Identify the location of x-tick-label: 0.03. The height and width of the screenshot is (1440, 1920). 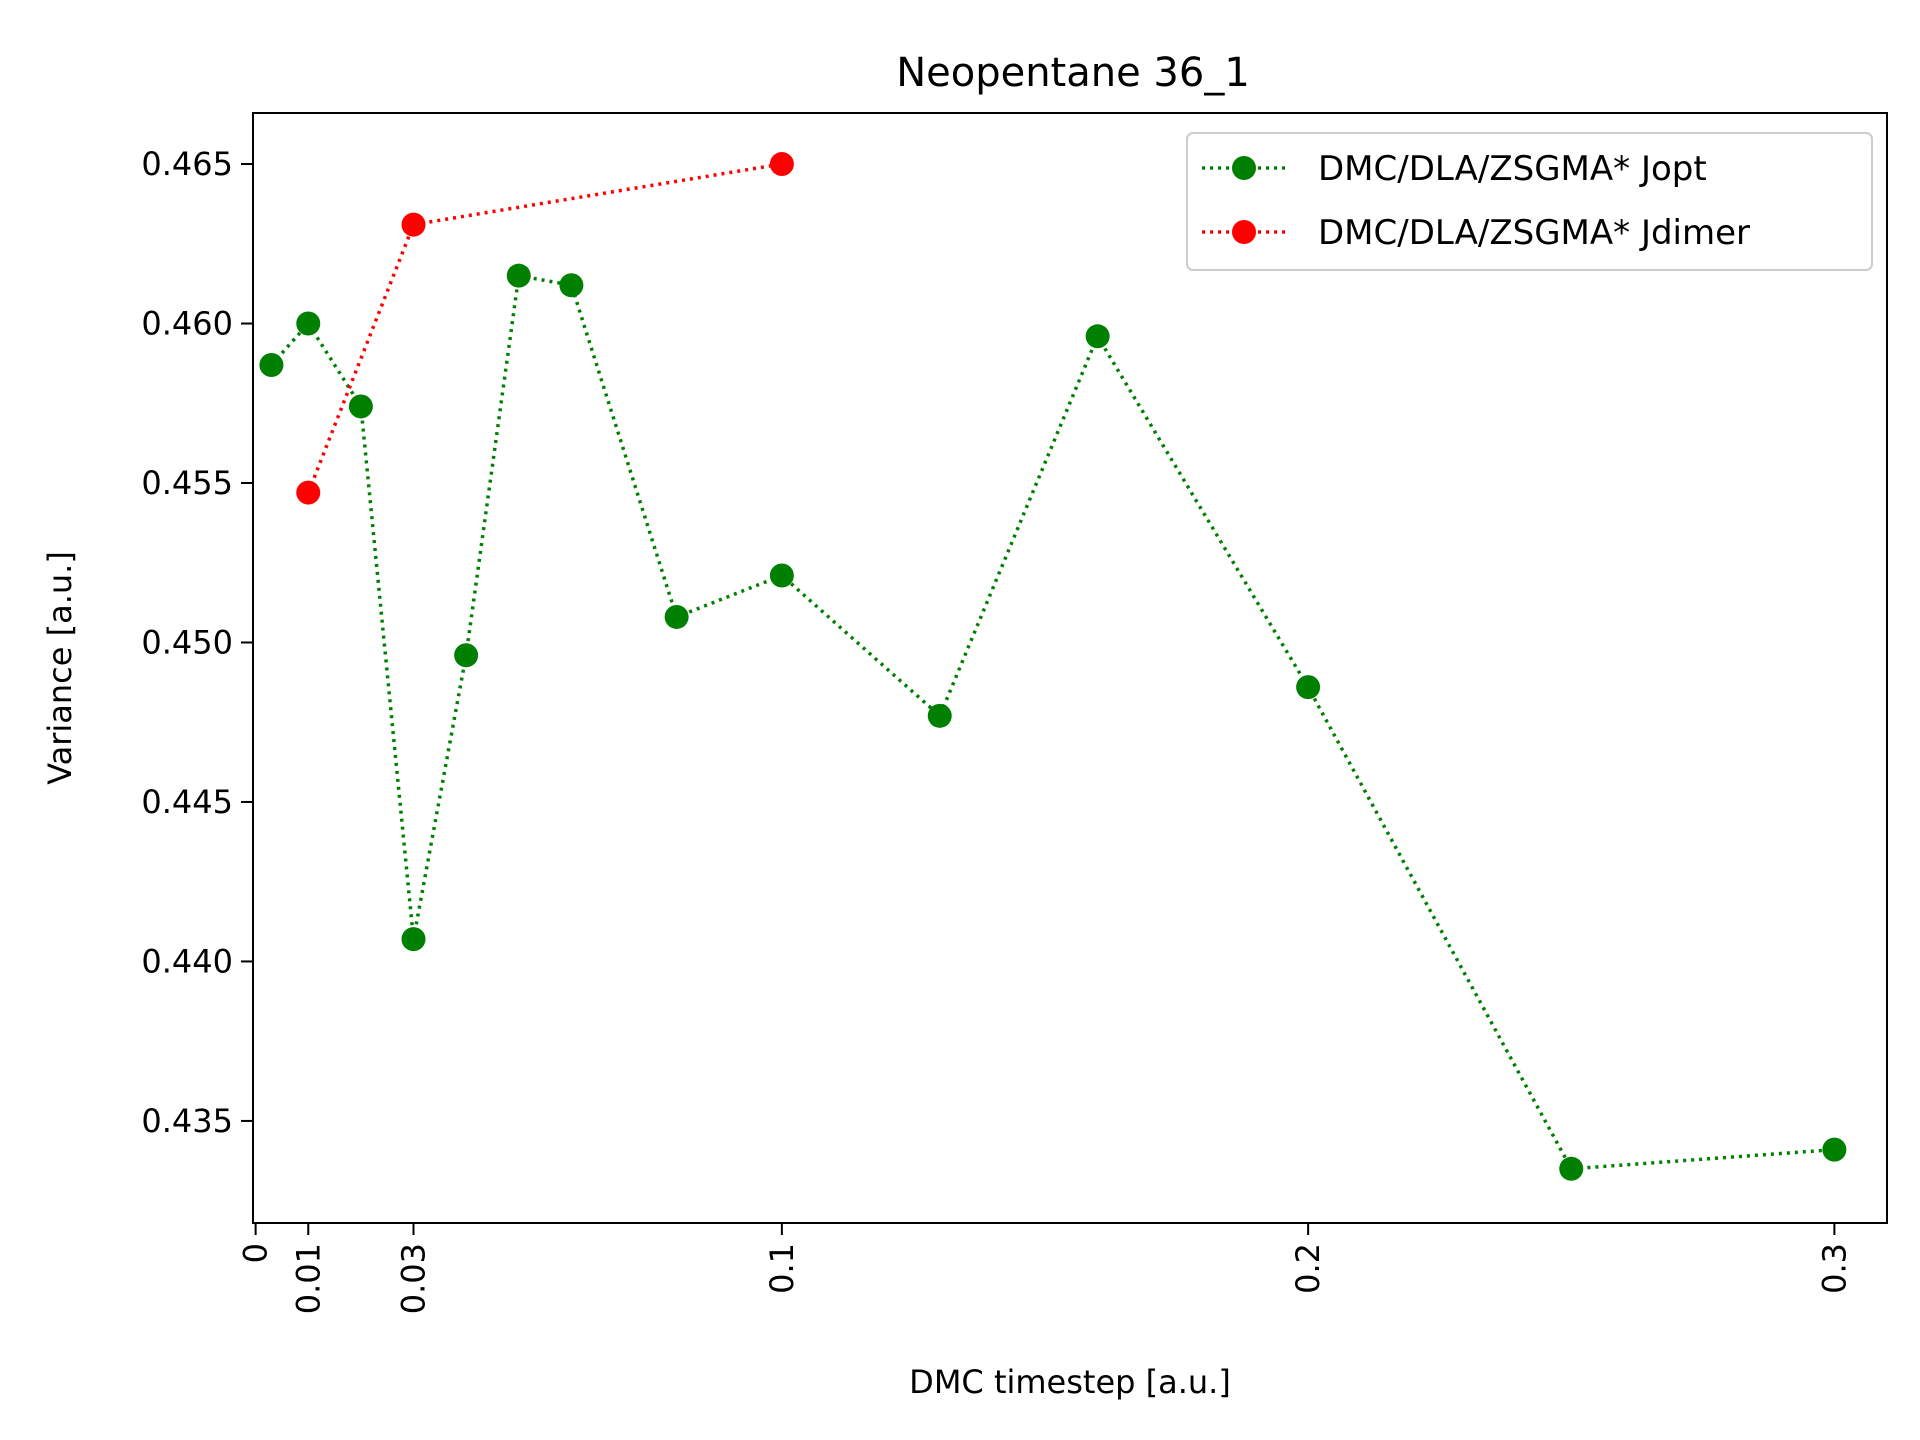
(414, 1278).